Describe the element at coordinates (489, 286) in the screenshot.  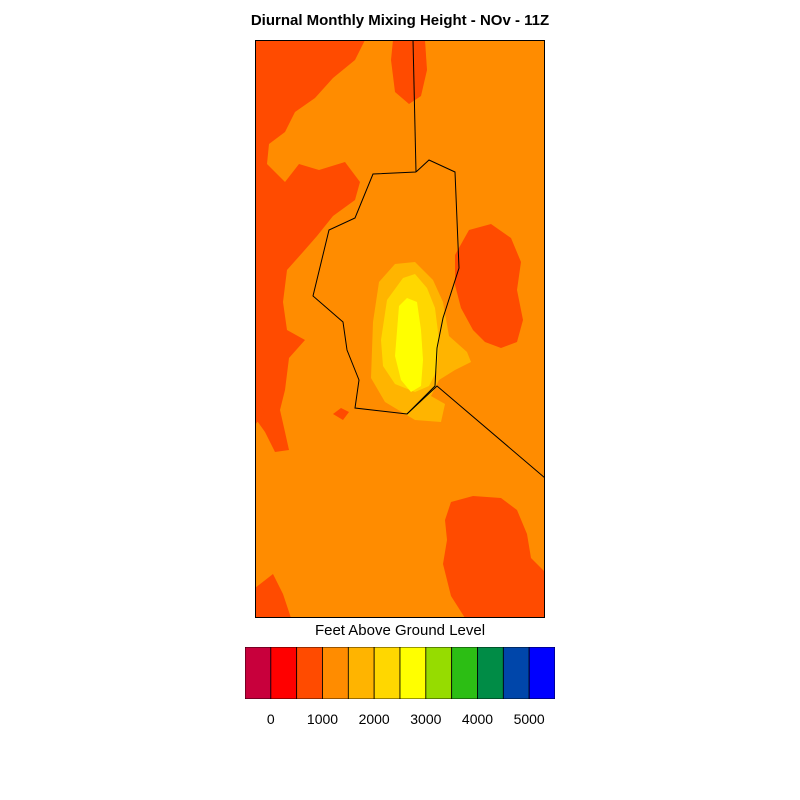
I see `east-region` at that location.